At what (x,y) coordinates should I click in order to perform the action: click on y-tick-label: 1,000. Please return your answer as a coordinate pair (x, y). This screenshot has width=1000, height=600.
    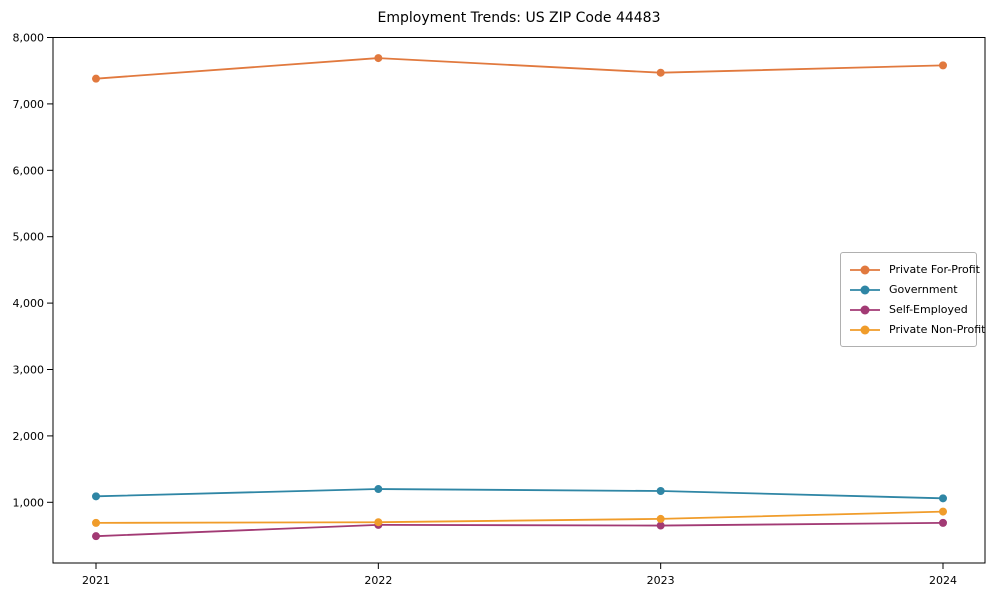
    Looking at the image, I should click on (29, 502).